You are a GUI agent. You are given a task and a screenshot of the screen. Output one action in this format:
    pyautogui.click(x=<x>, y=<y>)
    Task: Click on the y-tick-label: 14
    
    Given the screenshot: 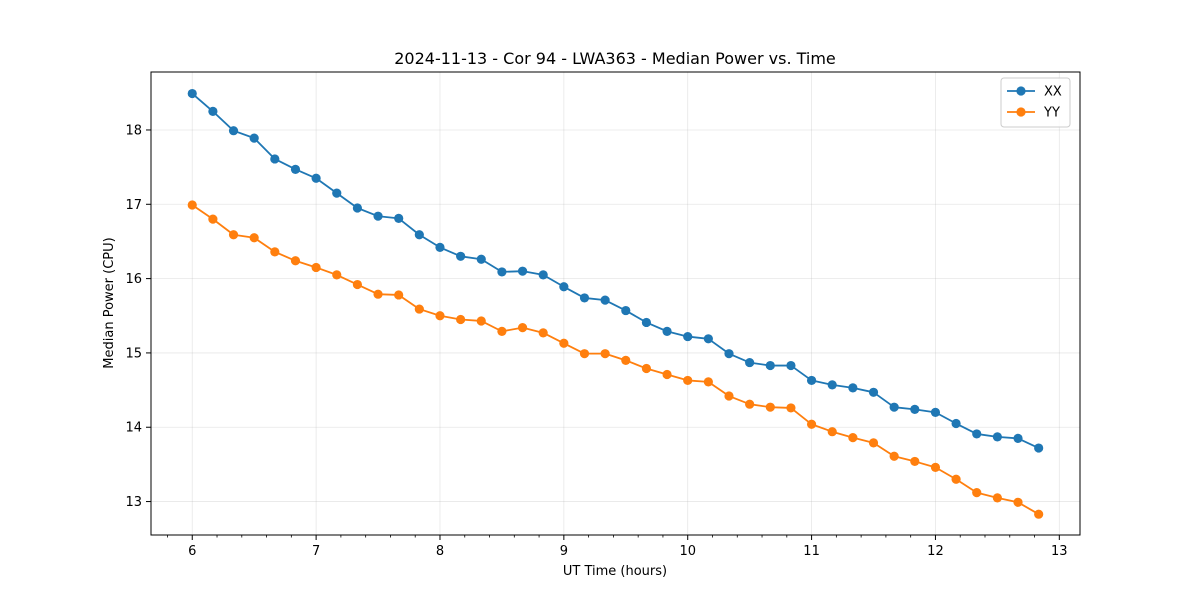 What is the action you would take?
    pyautogui.click(x=133, y=428)
    